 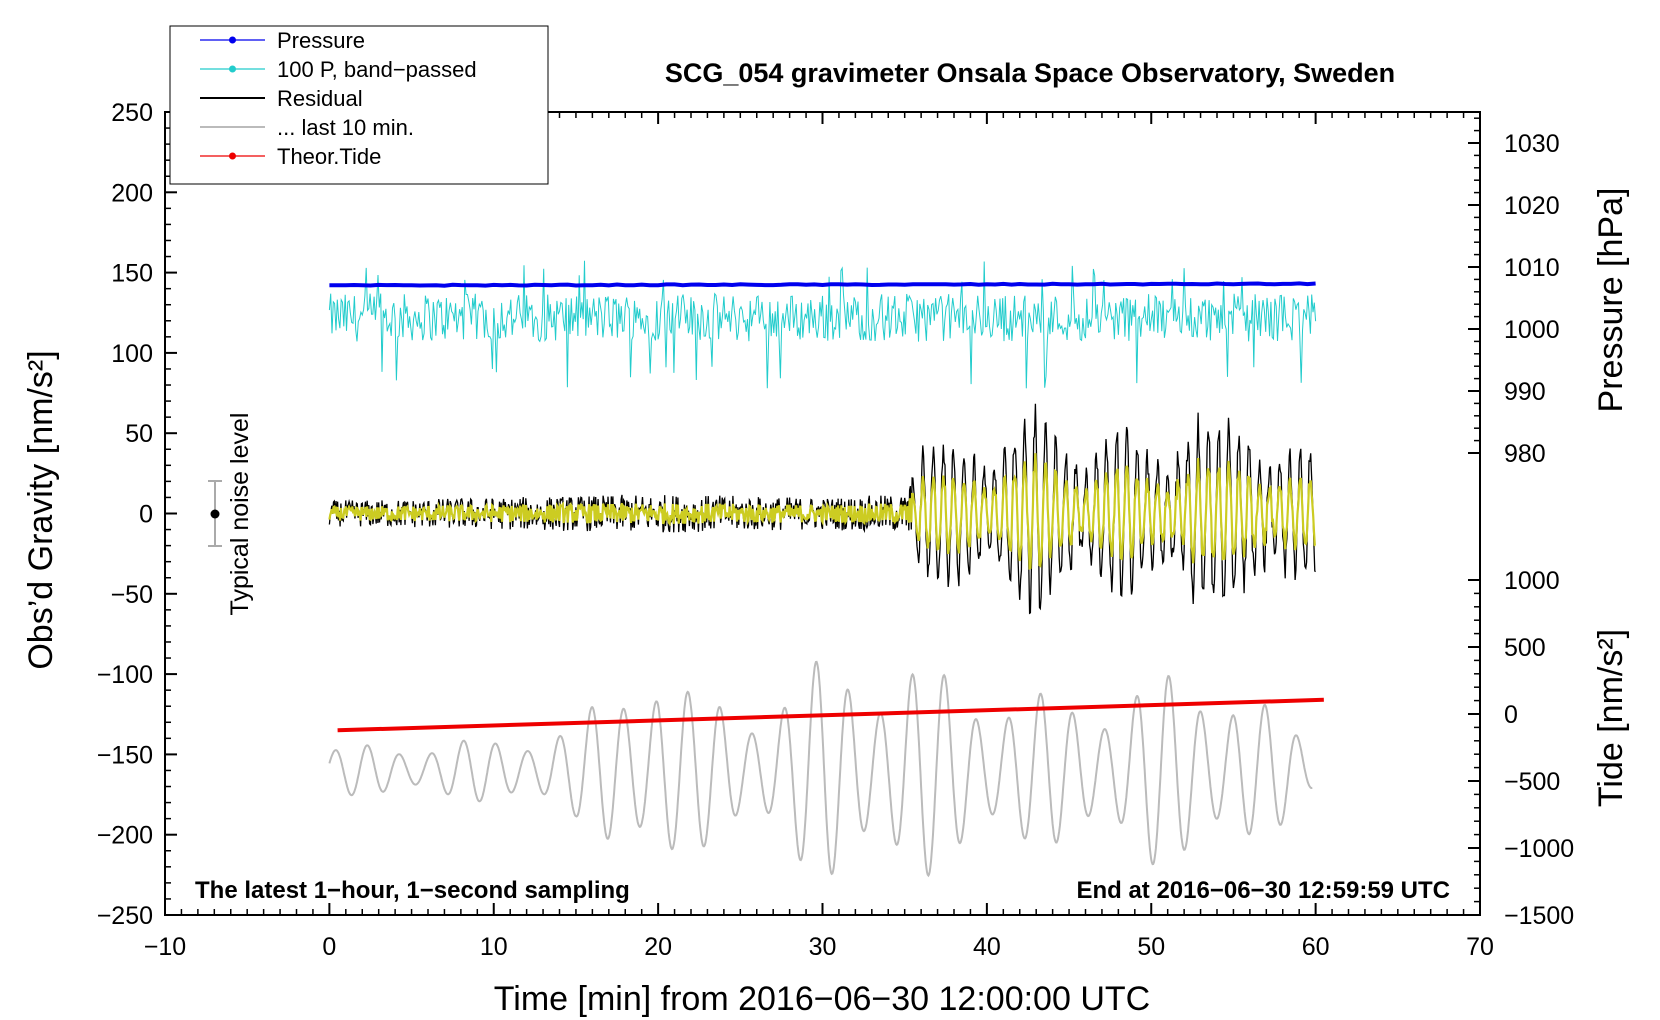 I want to click on noise-level-indicator: Typical noise level, so click(x=231, y=514).